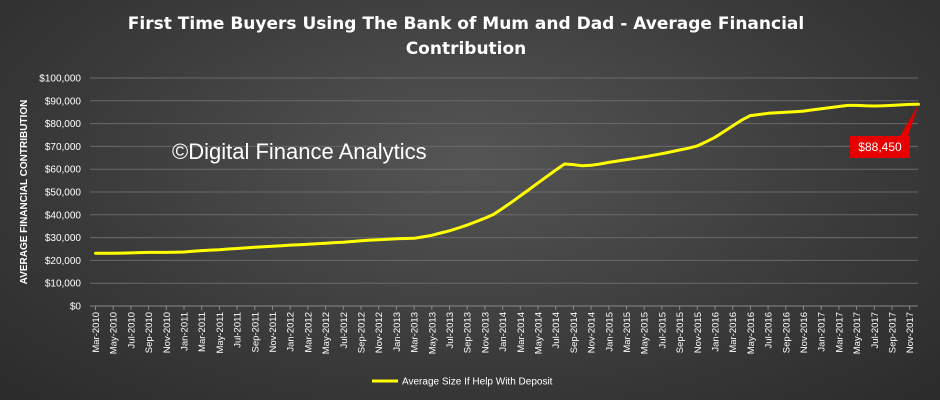 The width and height of the screenshot is (940, 400). I want to click on x-tick-label: Sep-2015, so click(680, 332).